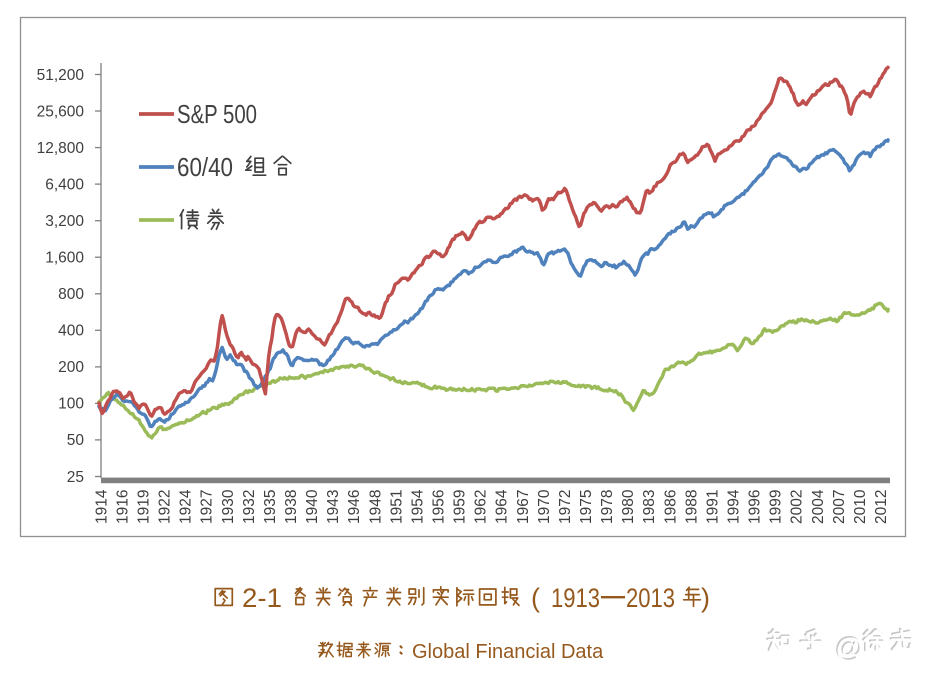 This screenshot has width=937, height=685. What do you see at coordinates (628, 506) in the screenshot?
I see `svg-text: 1980` at bounding box center [628, 506].